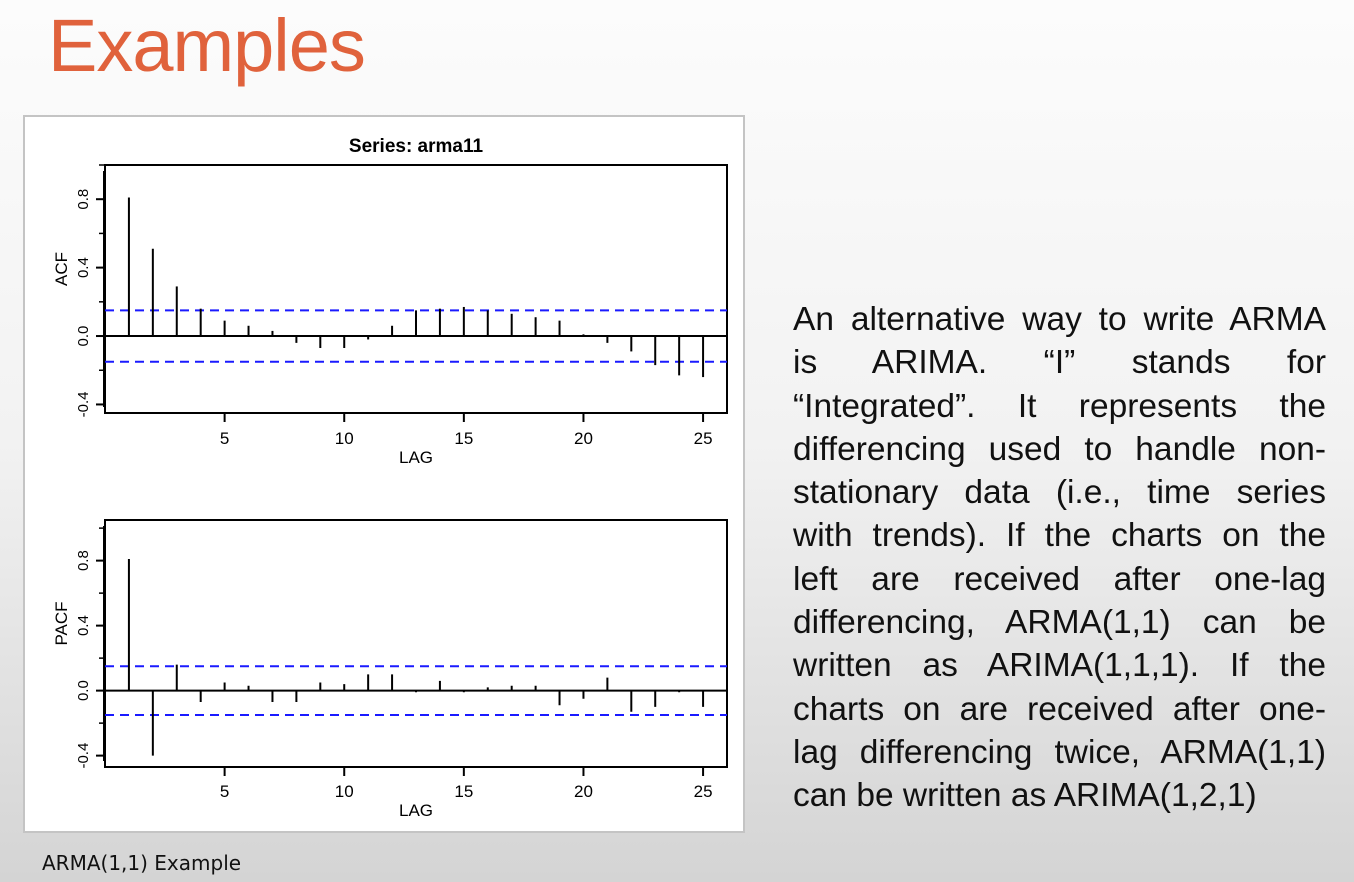 The width and height of the screenshot is (1354, 882). Describe the element at coordinates (207, 45) in the screenshot. I see `slide-title: Examples` at that location.